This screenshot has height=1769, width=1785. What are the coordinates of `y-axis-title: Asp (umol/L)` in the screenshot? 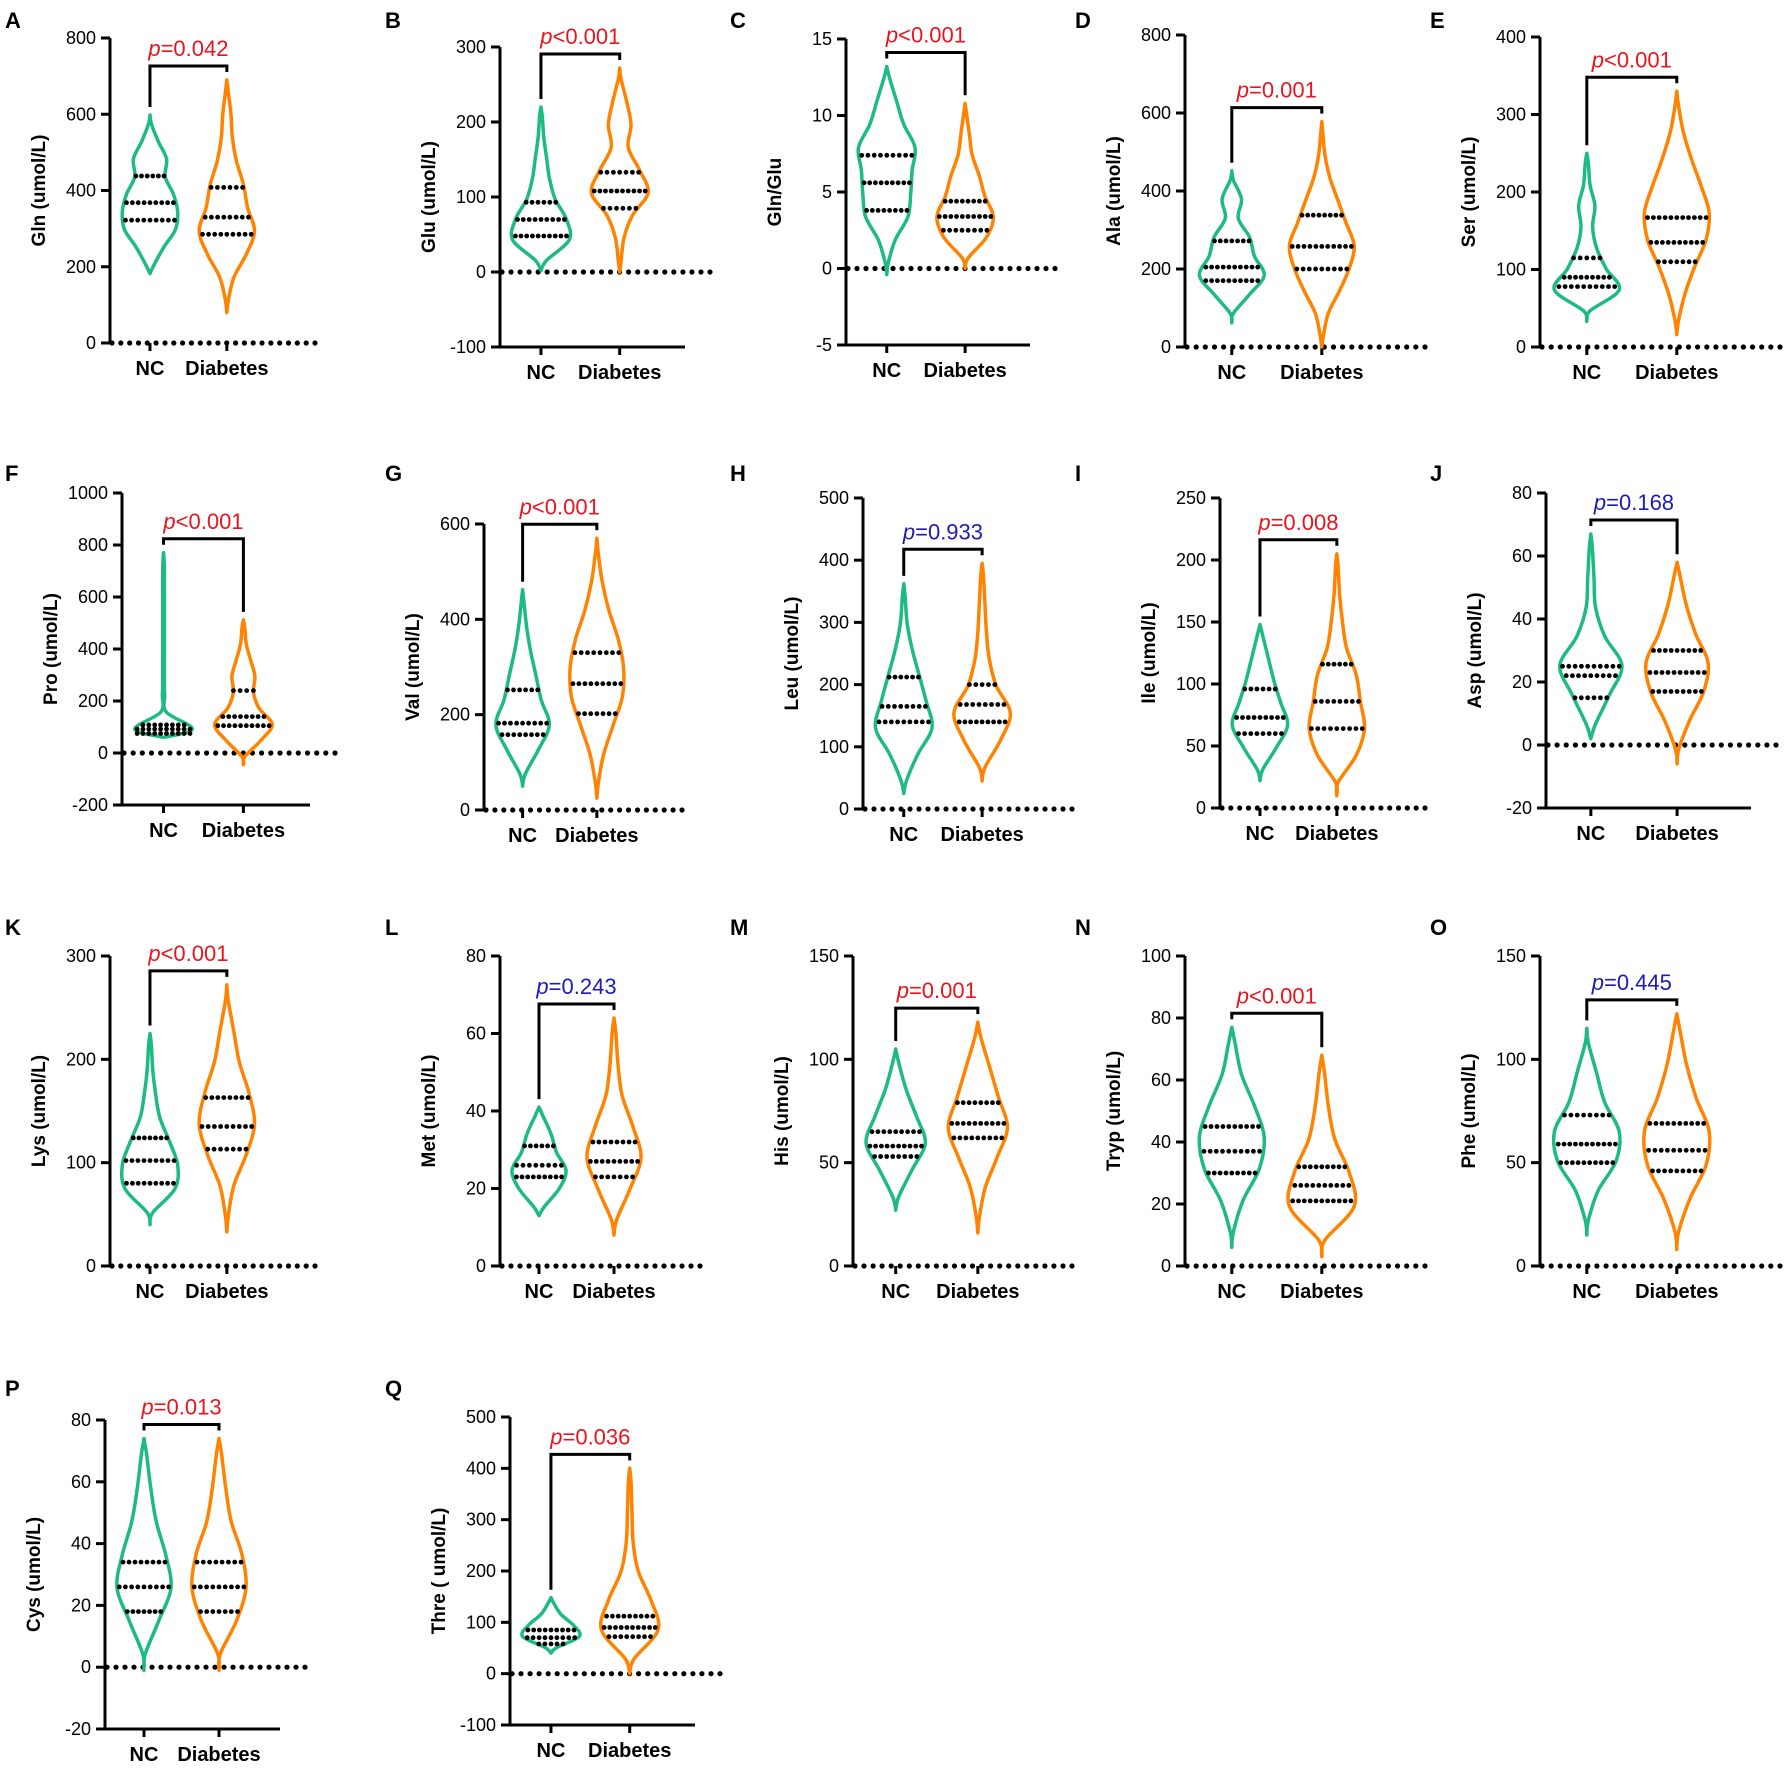 It's located at (1475, 650).